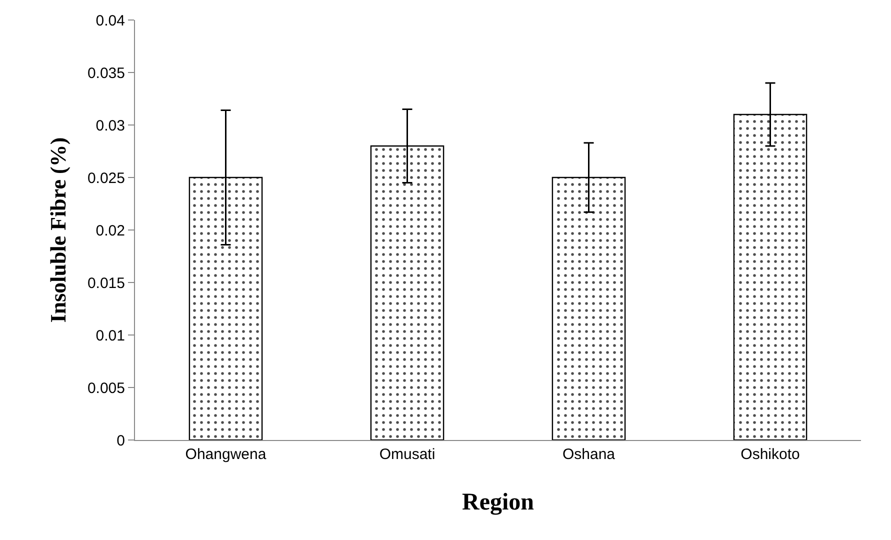  What do you see at coordinates (589, 454) in the screenshot?
I see `x-tick-label: Oshana` at bounding box center [589, 454].